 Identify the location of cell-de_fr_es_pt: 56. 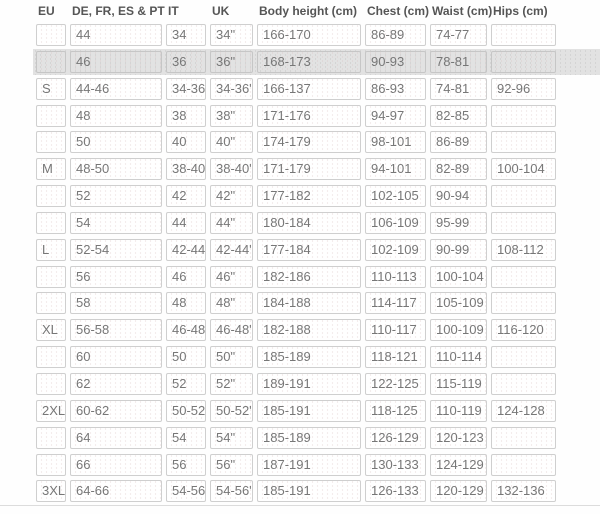
(116, 276).